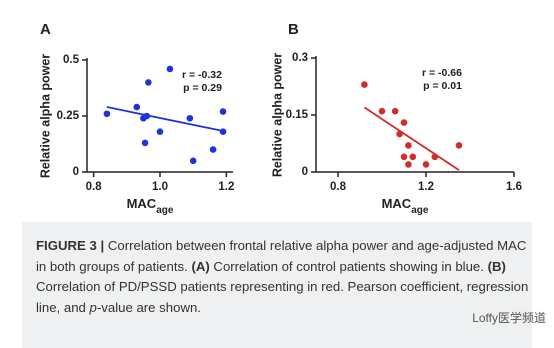 The image size is (554, 348). What do you see at coordinates (200, 266) in the screenshot?
I see `caption-segment: (A)` at bounding box center [200, 266].